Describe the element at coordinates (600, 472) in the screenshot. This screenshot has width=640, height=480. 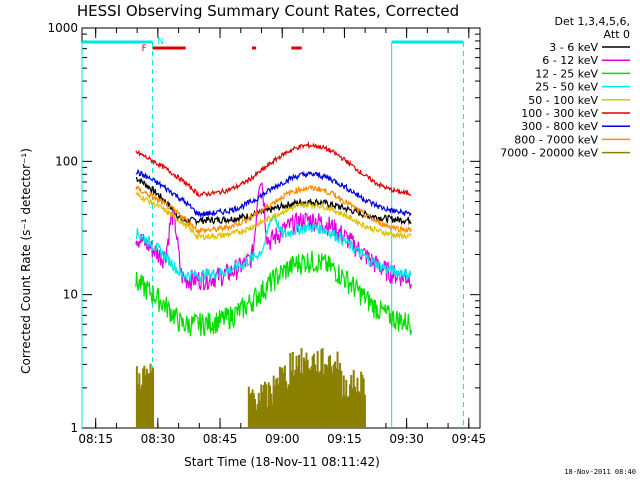
I see `footer-timestamp: 18-Nov-2011 08:40` at that location.